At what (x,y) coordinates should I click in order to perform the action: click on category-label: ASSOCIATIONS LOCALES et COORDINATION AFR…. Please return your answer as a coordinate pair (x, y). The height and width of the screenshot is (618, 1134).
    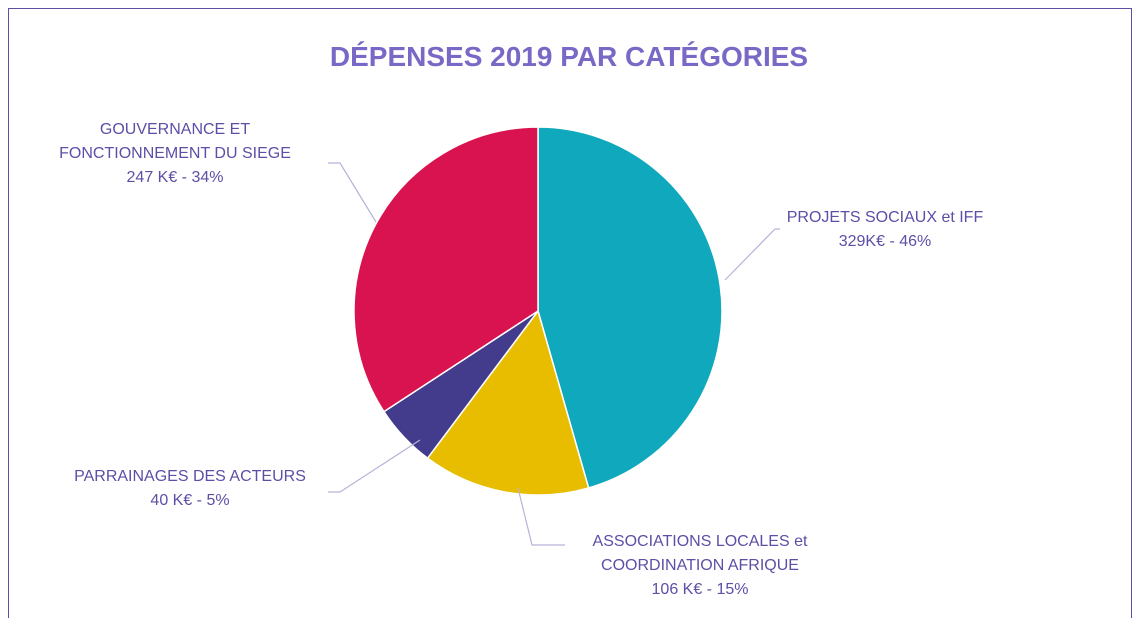
    Looking at the image, I should click on (700, 553).